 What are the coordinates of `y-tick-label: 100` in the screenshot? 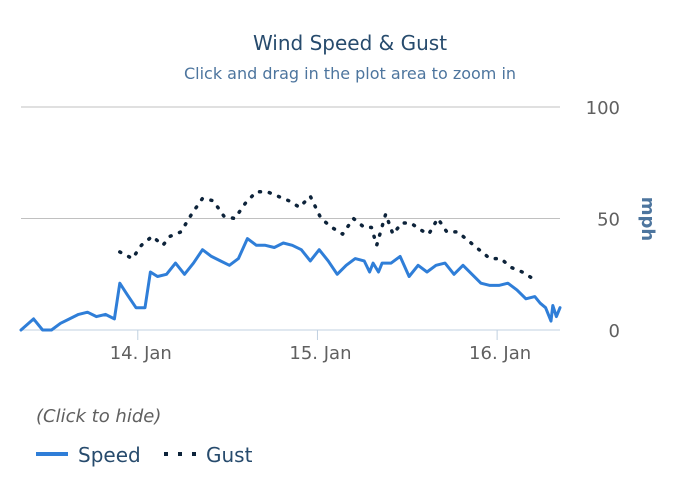 It's located at (603, 108).